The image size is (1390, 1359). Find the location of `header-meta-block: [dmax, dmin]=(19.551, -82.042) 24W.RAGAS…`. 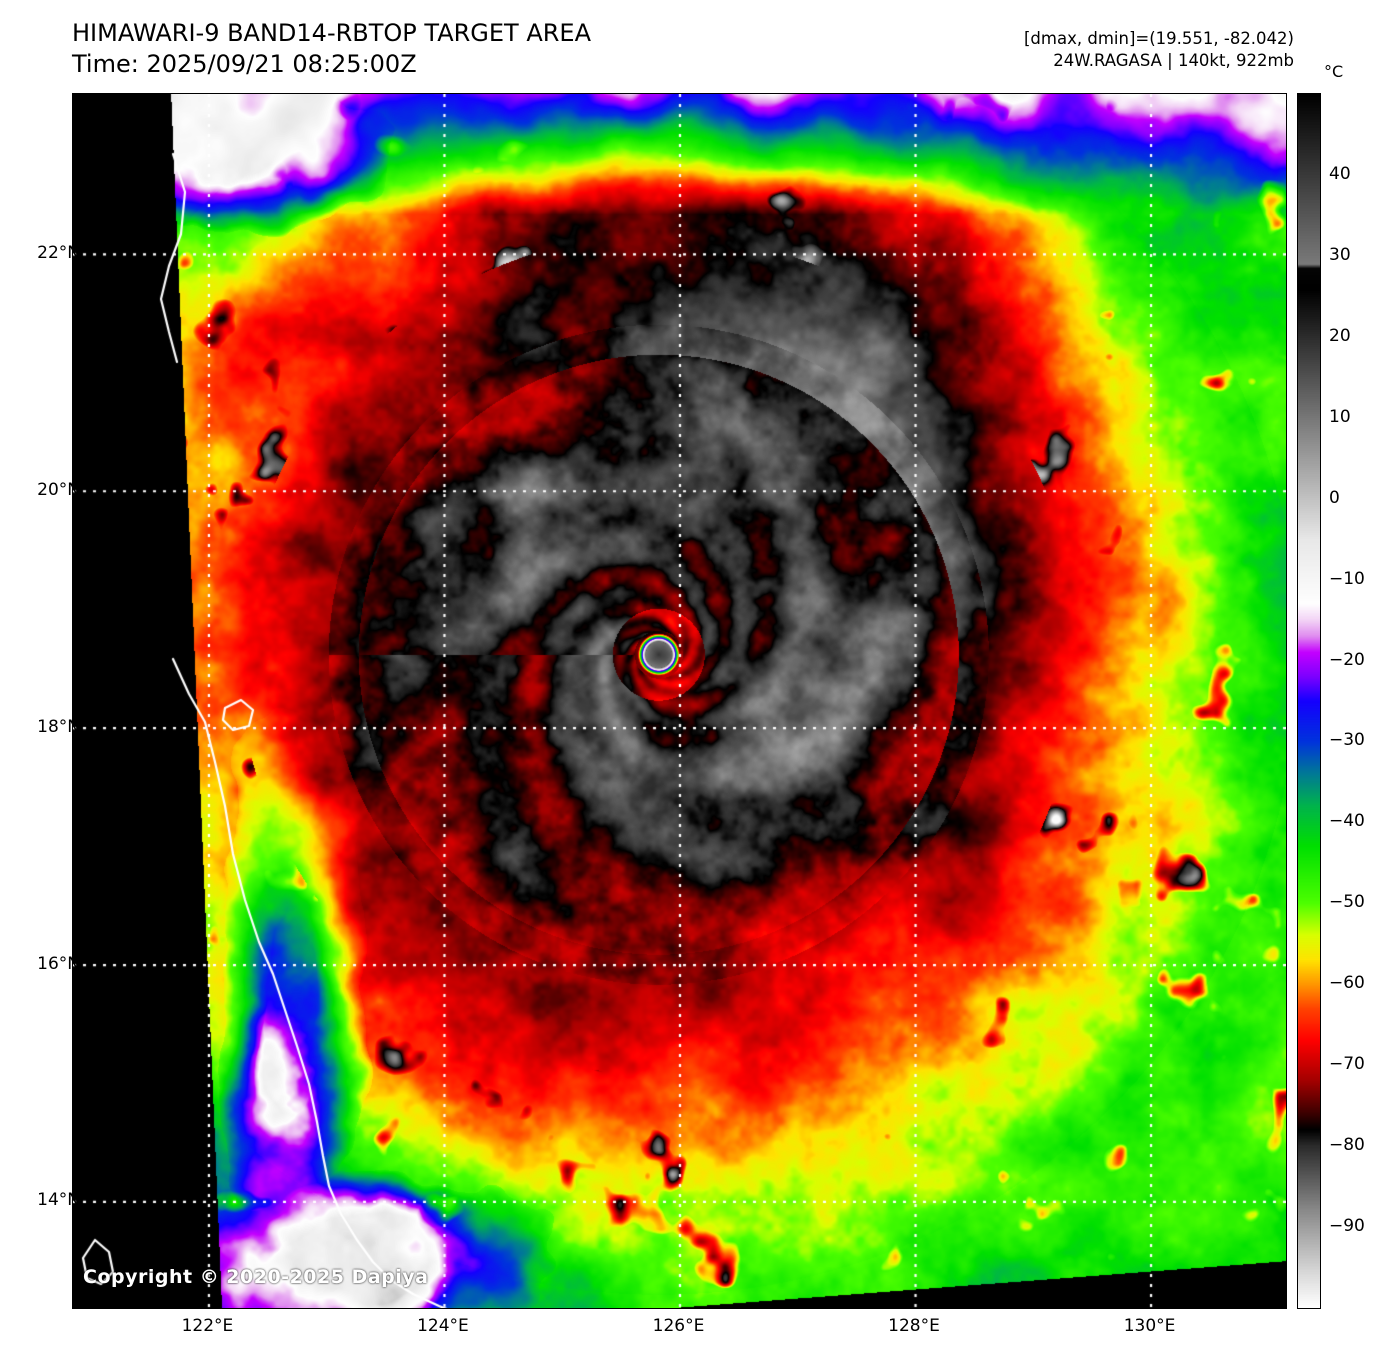

header-meta-block: [dmax, dmin]=(19.551, -82.042) 24W.RAGAS… is located at coordinates (1159, 50).